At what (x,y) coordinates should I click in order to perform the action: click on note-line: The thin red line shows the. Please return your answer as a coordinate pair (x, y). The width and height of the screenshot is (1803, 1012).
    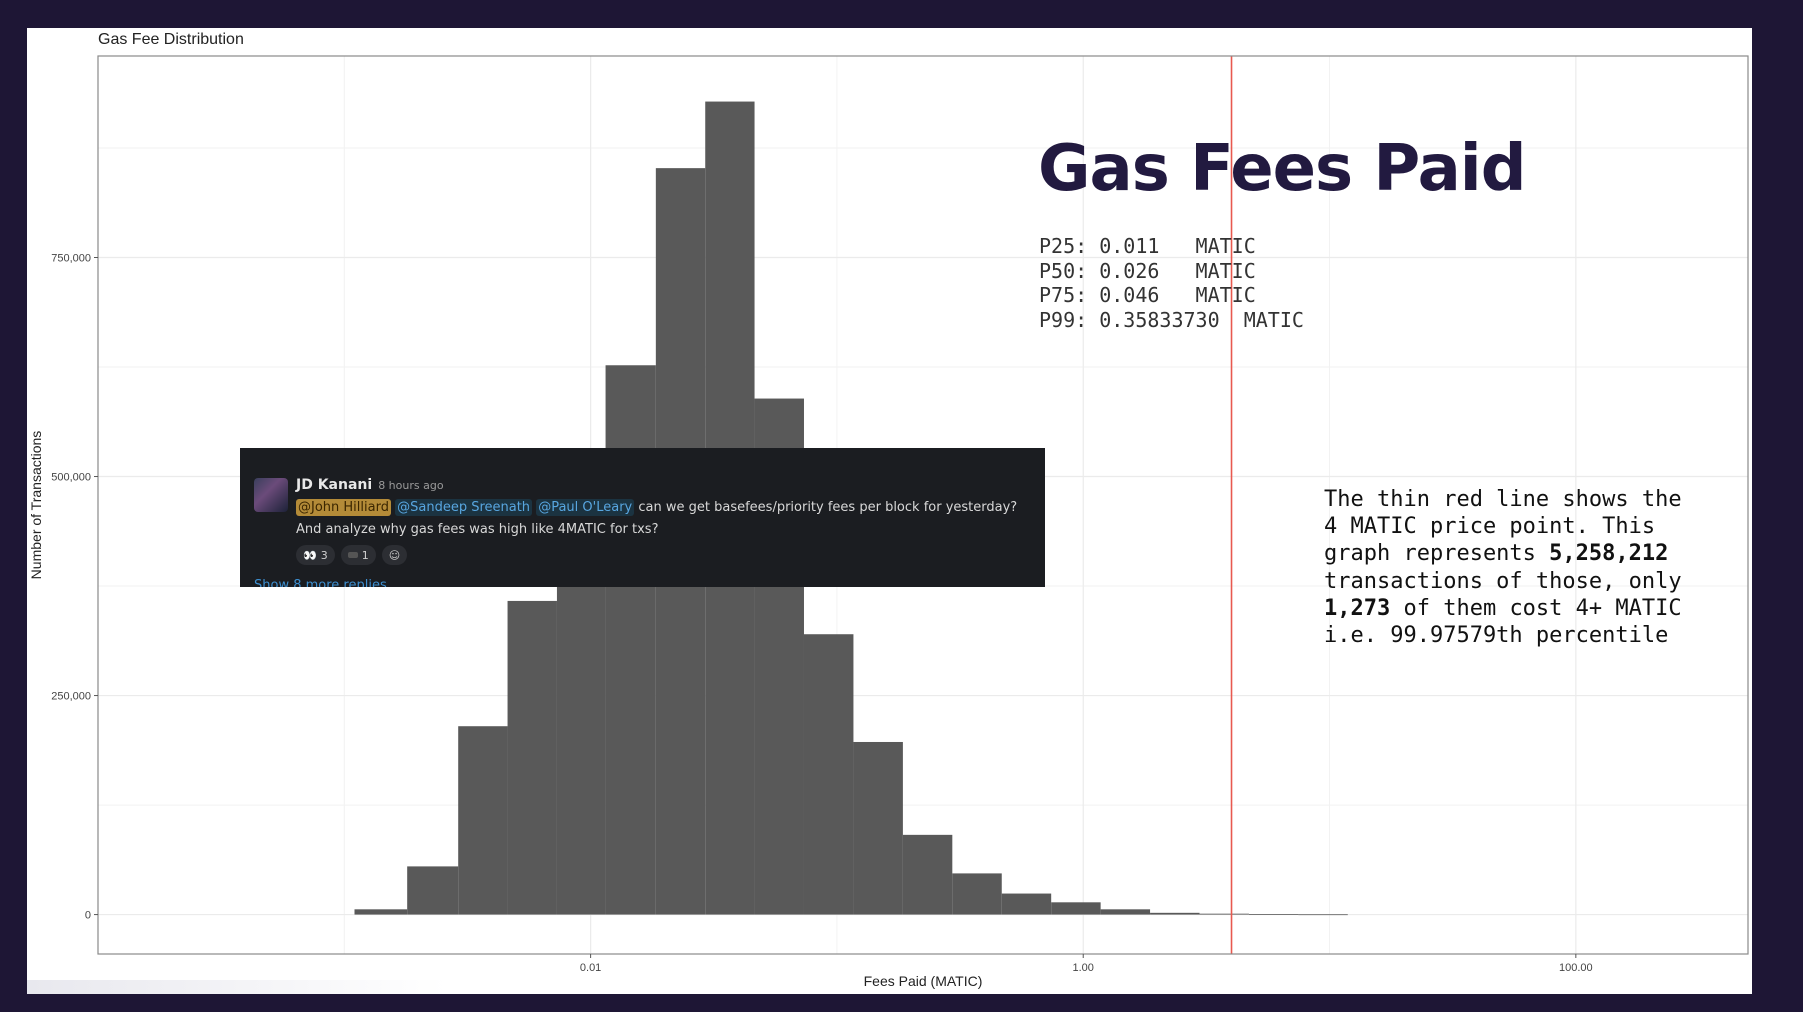
    Looking at the image, I should click on (1503, 499).